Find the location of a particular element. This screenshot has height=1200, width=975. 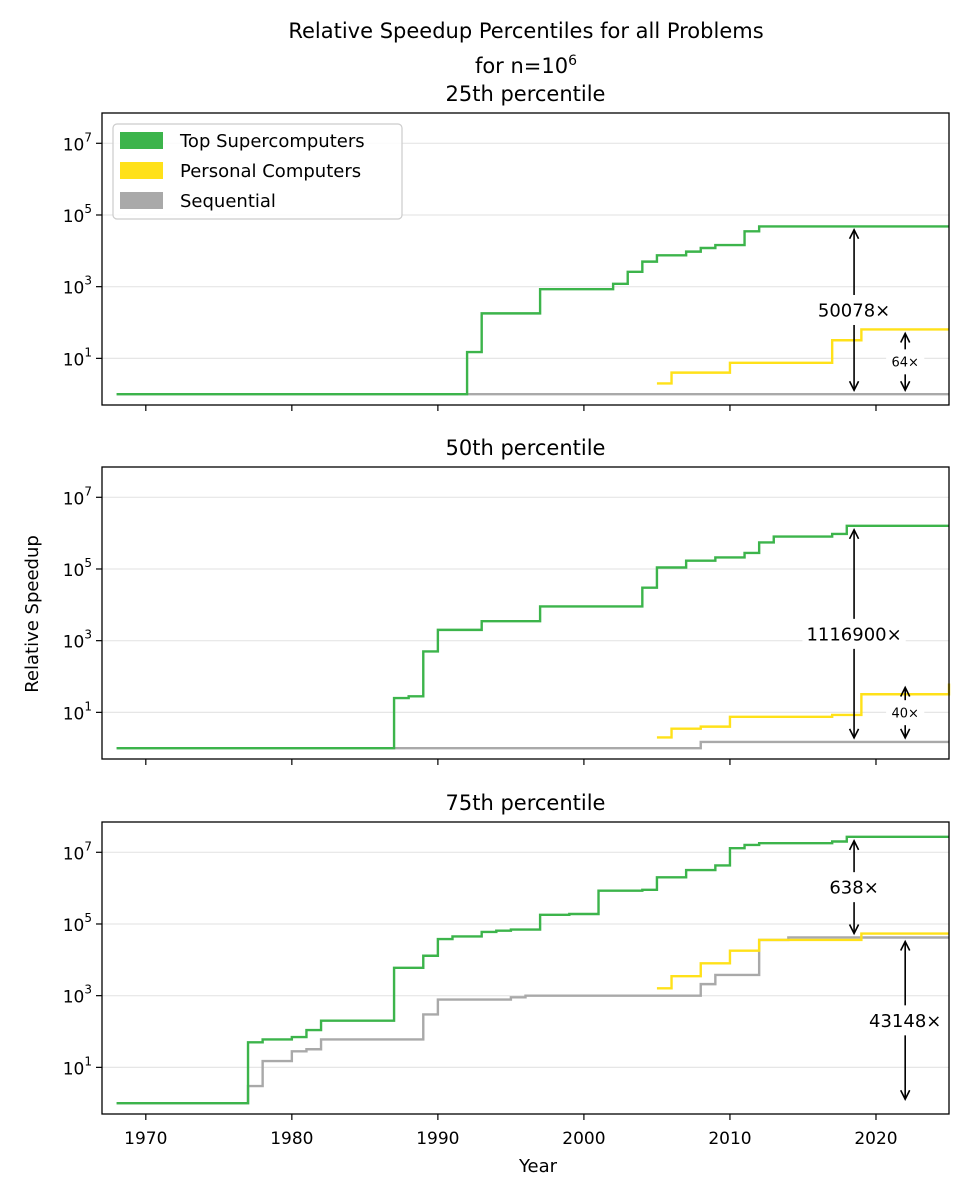

legend-label: Sequential is located at coordinates (228, 201).